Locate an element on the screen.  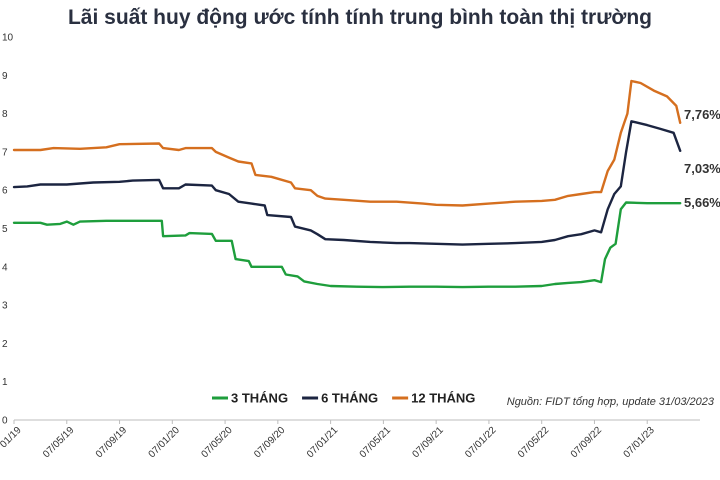
series-end-label: 7,03% is located at coordinates (702, 168).